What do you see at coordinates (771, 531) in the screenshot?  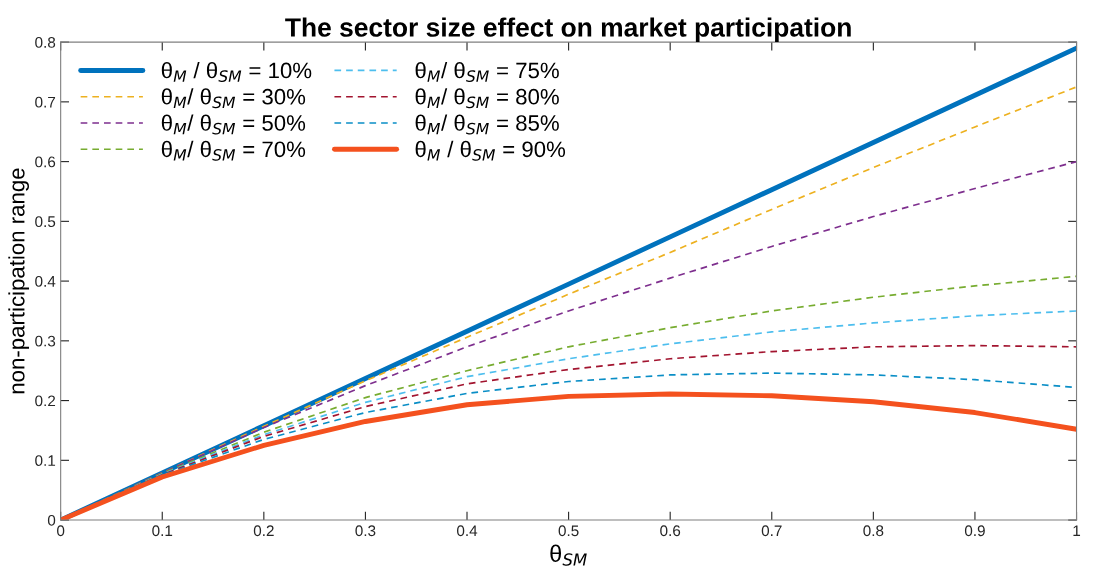 I see `x-tick-label: 0.7` at bounding box center [771, 531].